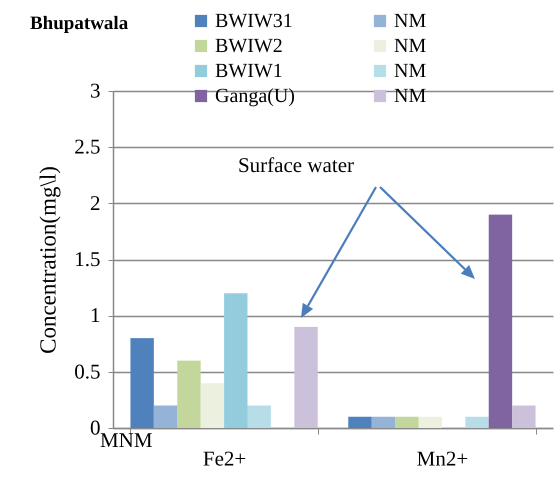 The image size is (558, 477). I want to click on annotation: MNM, so click(126, 440).